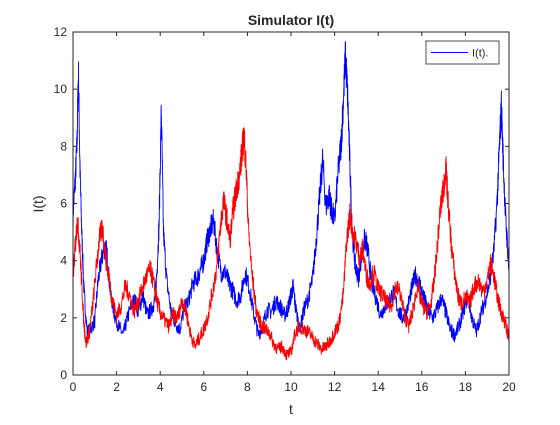  I want to click on y-tick-label: 8, so click(63, 146).